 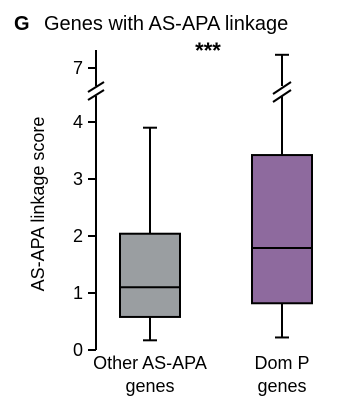 What do you see at coordinates (78, 179) in the screenshot?
I see `y-tick-label: 3` at bounding box center [78, 179].